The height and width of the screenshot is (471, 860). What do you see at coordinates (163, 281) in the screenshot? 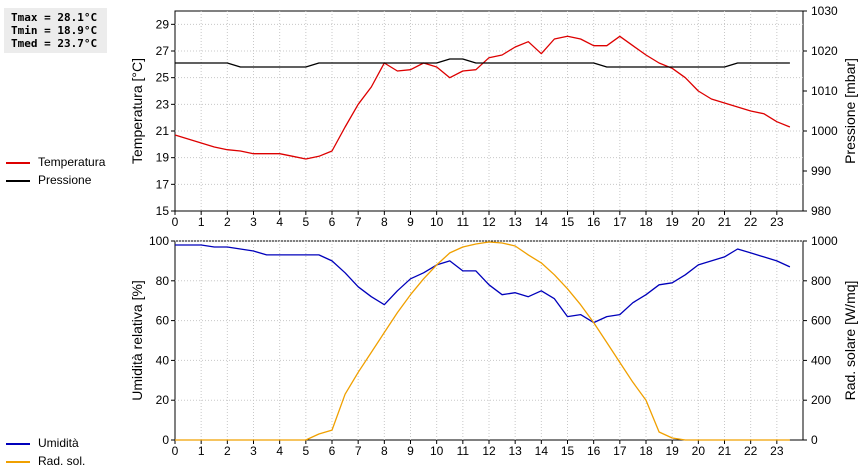
I see `y-tick-label-left: 80` at bounding box center [163, 281].